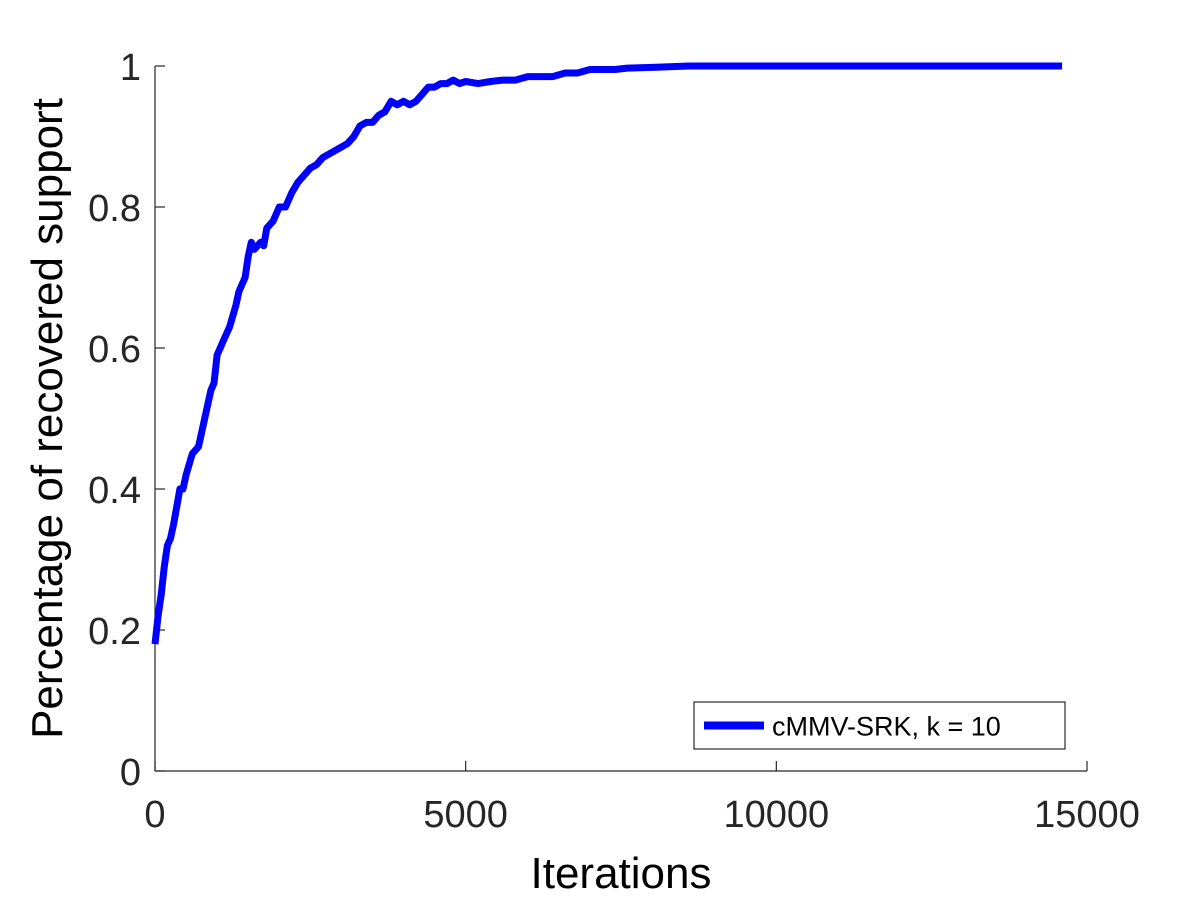 The image size is (1200, 900). Describe the element at coordinates (886, 727) in the screenshot. I see `legend-label: cMMV-SRK, k = 10` at that location.